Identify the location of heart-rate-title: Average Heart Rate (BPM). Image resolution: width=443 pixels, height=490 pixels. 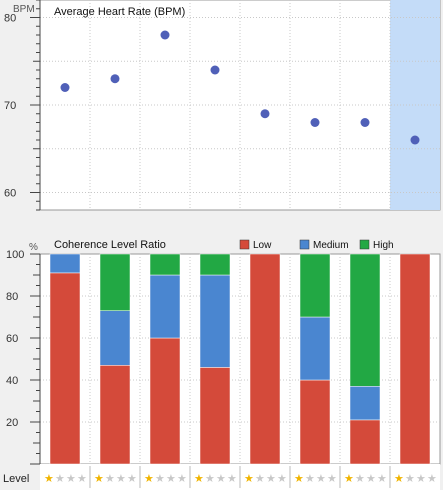
(119, 12).